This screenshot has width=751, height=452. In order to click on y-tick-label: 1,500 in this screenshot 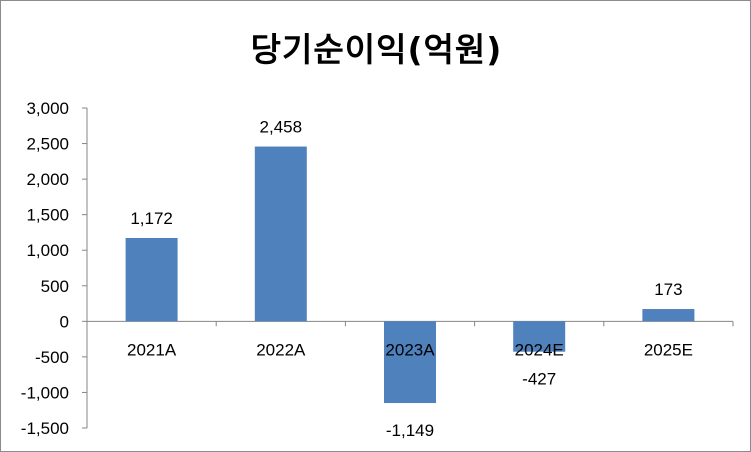, I will do `click(47, 215)`.